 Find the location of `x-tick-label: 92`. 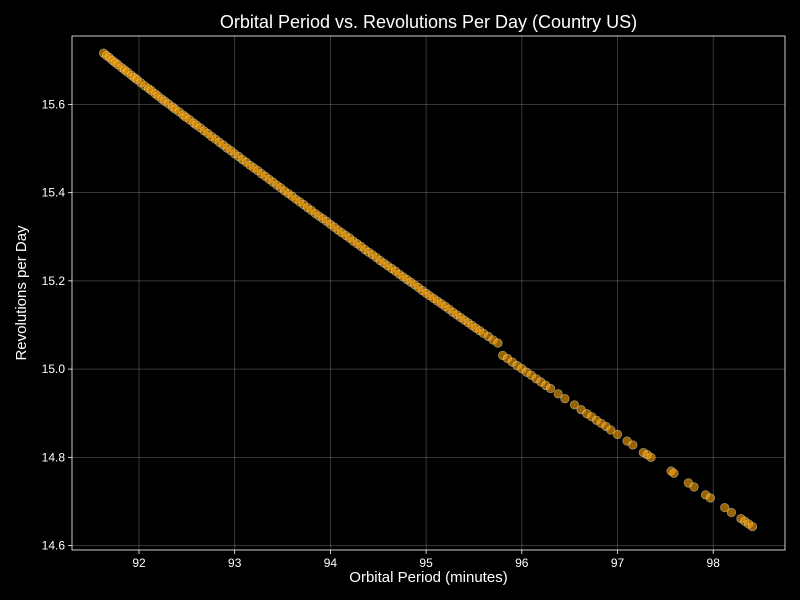

x-tick-label: 92 is located at coordinates (139, 563).